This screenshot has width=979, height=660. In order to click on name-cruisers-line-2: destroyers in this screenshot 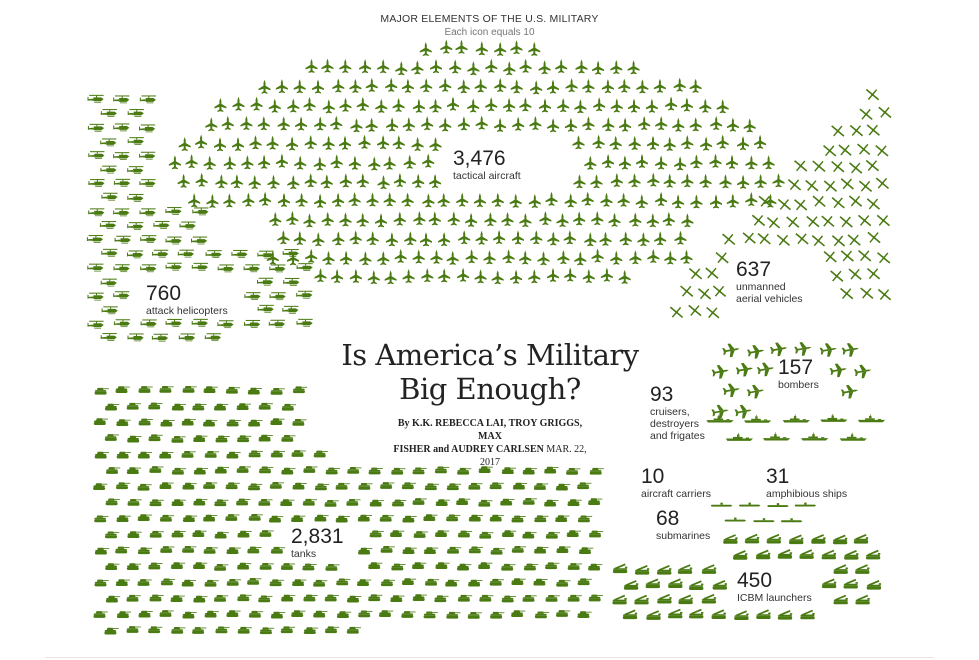, I will do `click(675, 424)`.